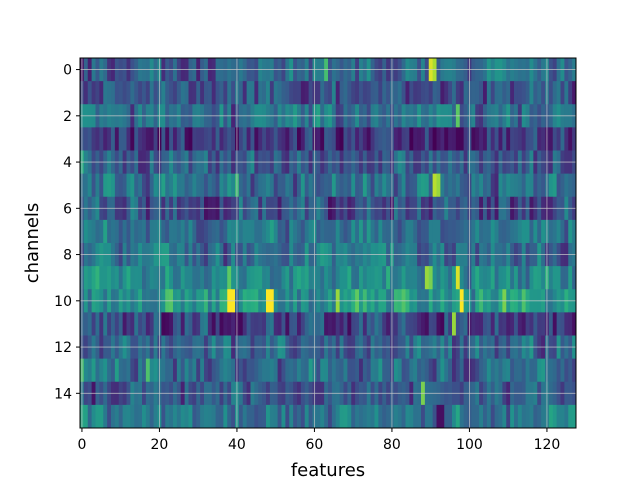 The height and width of the screenshot is (480, 640). I want to click on y-axis-ticks: 0 2 4 6 8 10 12 14, so click(67, 232).